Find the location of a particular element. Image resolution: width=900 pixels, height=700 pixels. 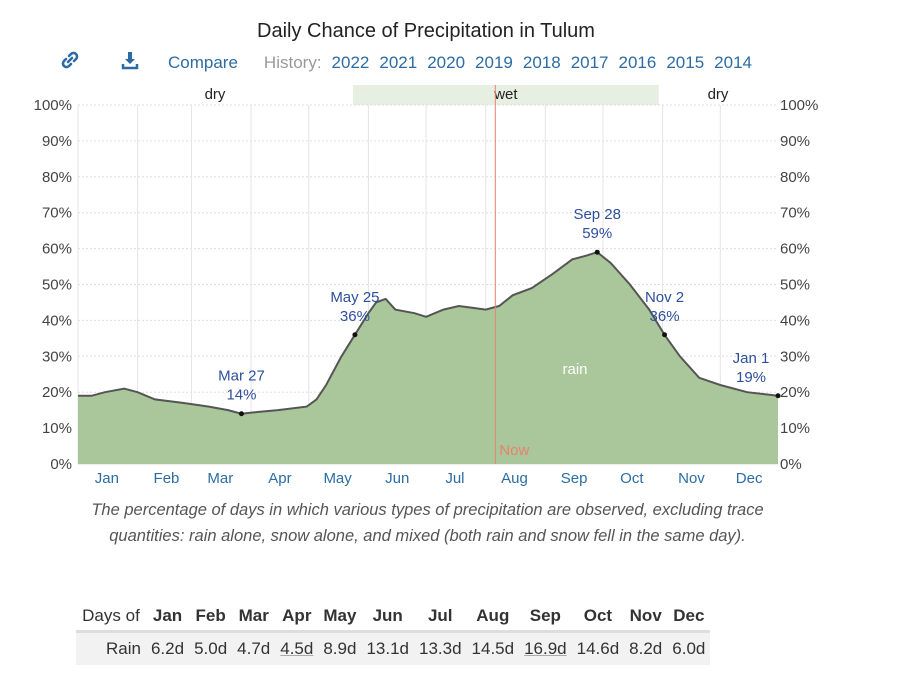

download-icon is located at coordinates (130, 62).